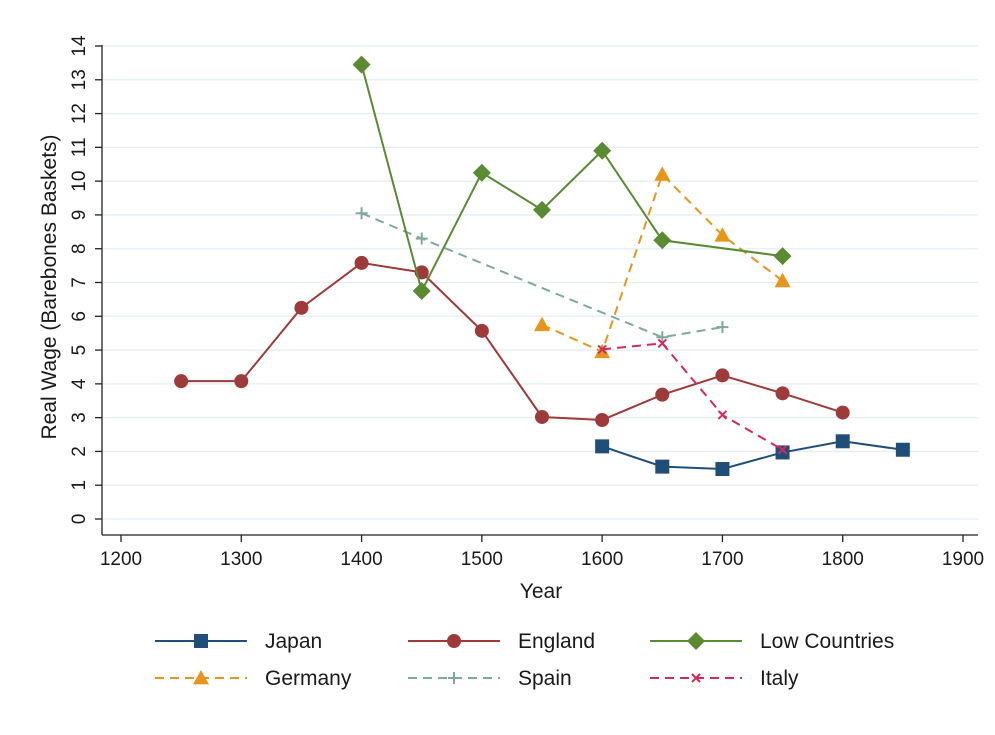 This screenshot has height=735, width=995. What do you see at coordinates (79, 147) in the screenshot?
I see `y-tick-label: 11` at bounding box center [79, 147].